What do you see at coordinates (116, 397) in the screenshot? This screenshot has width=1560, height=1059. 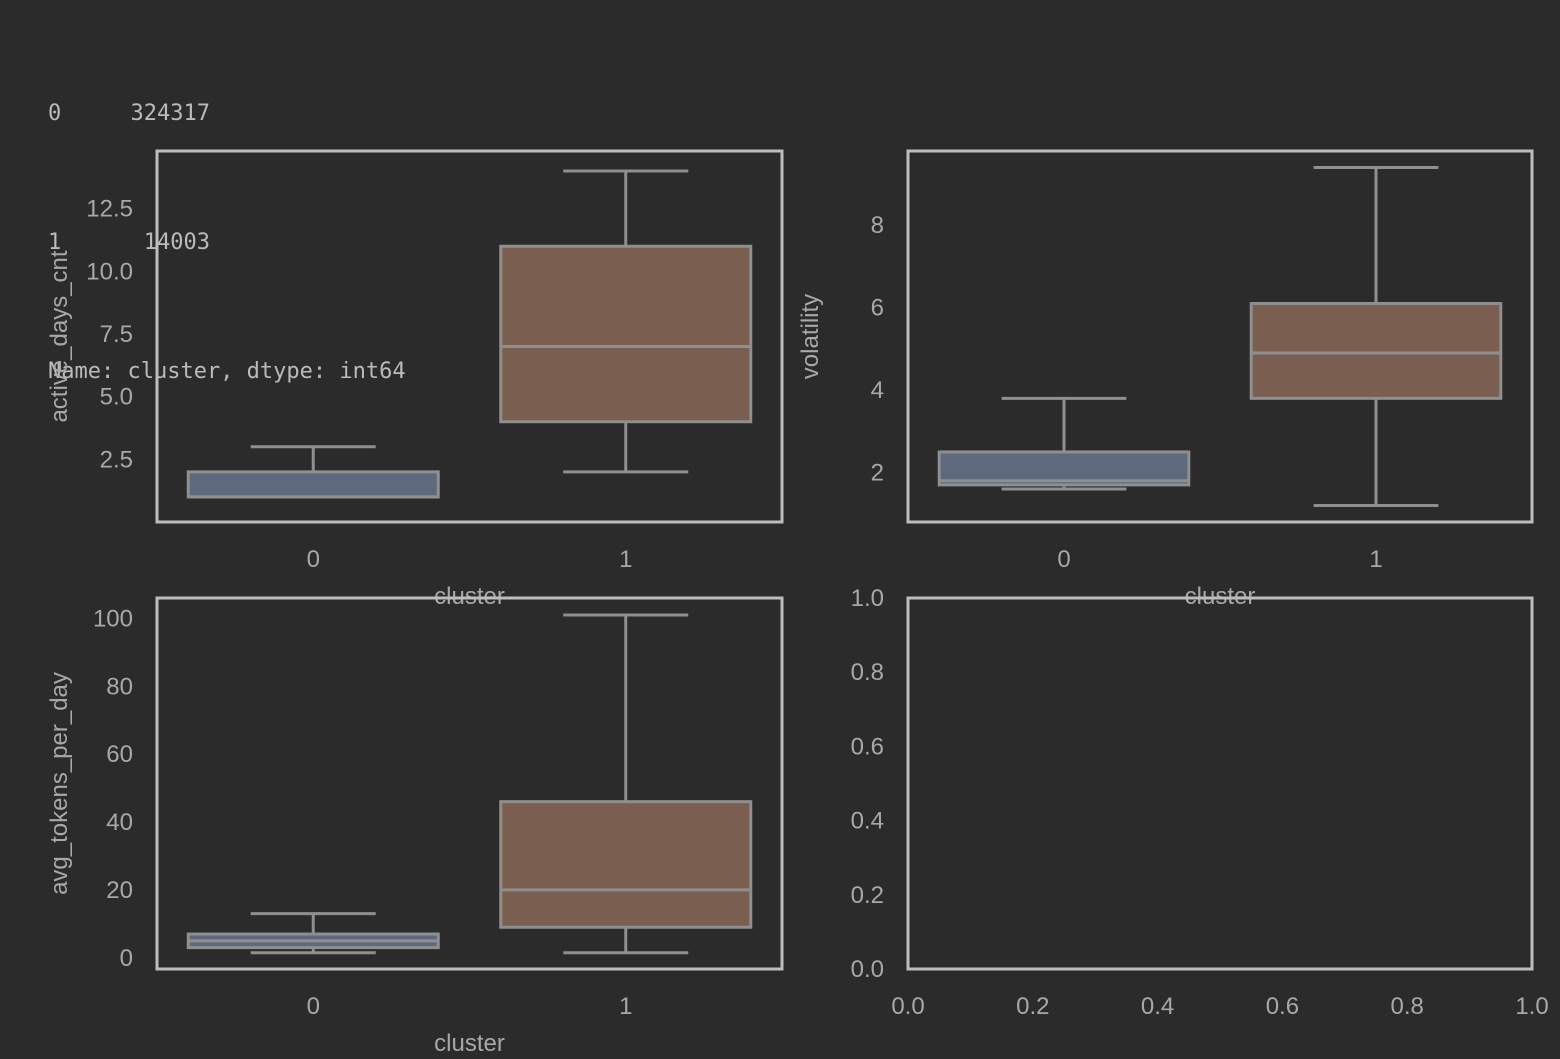 I see `y-tick-label: 5.0` at bounding box center [116, 397].